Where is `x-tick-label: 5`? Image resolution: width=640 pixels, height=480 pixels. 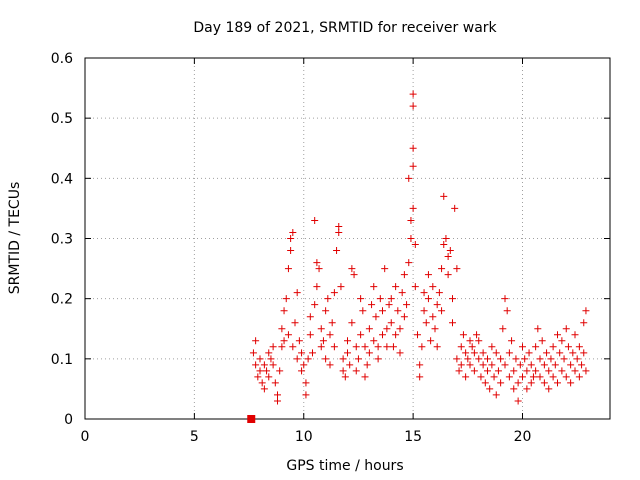 x-tick-label: 5 is located at coordinates (194, 437).